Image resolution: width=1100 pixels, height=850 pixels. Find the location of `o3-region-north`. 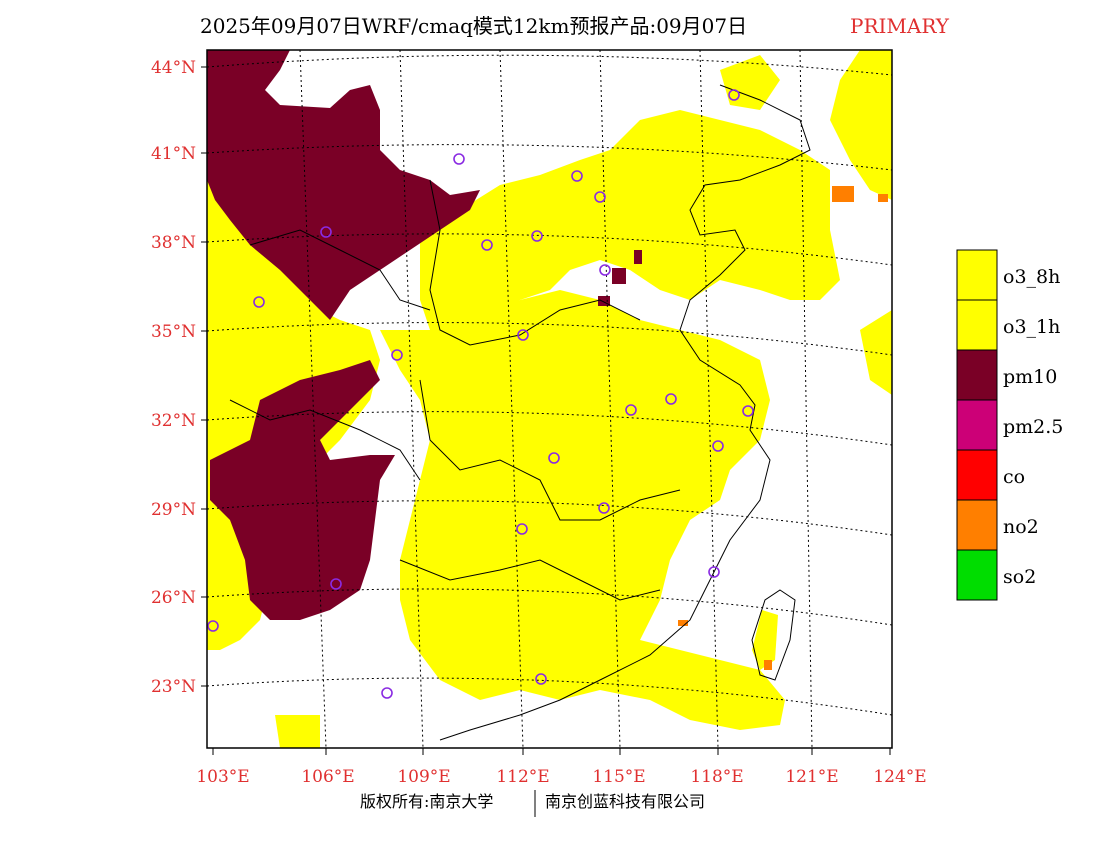

o3-region-north is located at coordinates (630, 220).